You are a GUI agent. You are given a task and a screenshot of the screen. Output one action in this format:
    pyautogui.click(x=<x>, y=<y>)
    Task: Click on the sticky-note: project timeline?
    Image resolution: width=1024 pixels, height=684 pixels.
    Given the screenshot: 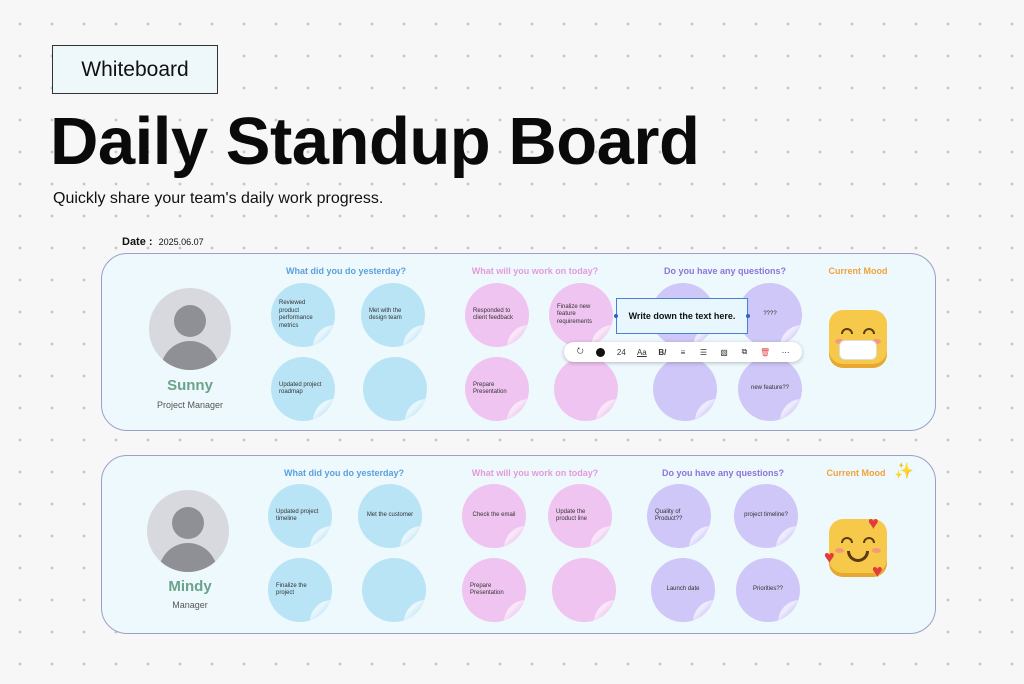 What is the action you would take?
    pyautogui.click(x=766, y=516)
    